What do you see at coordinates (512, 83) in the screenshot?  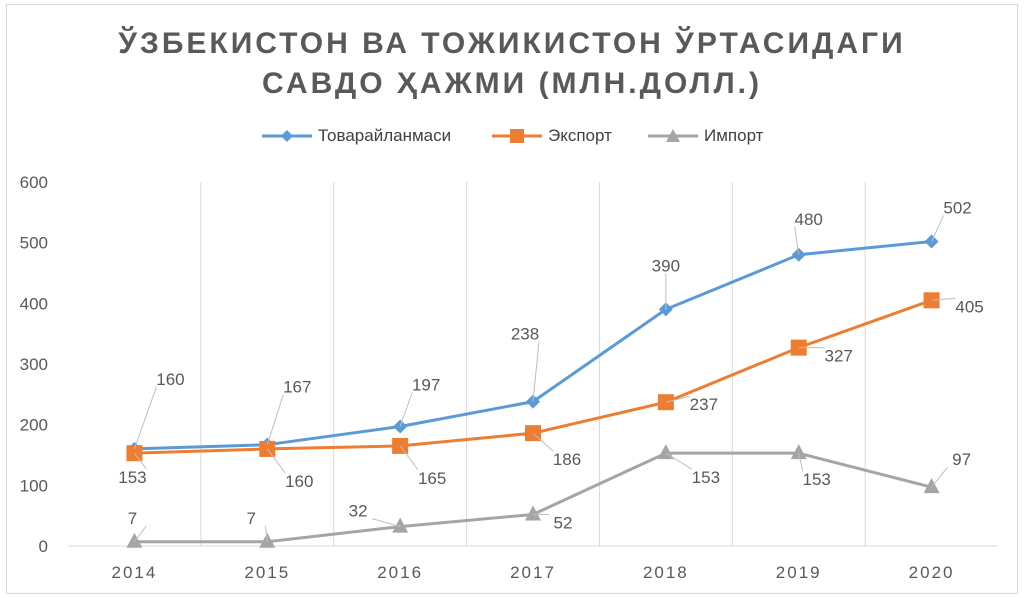 I see `chart-title-line-2: САВДО ҲАЖМИ (МЛН.ДОЛЛ.)` at bounding box center [512, 83].